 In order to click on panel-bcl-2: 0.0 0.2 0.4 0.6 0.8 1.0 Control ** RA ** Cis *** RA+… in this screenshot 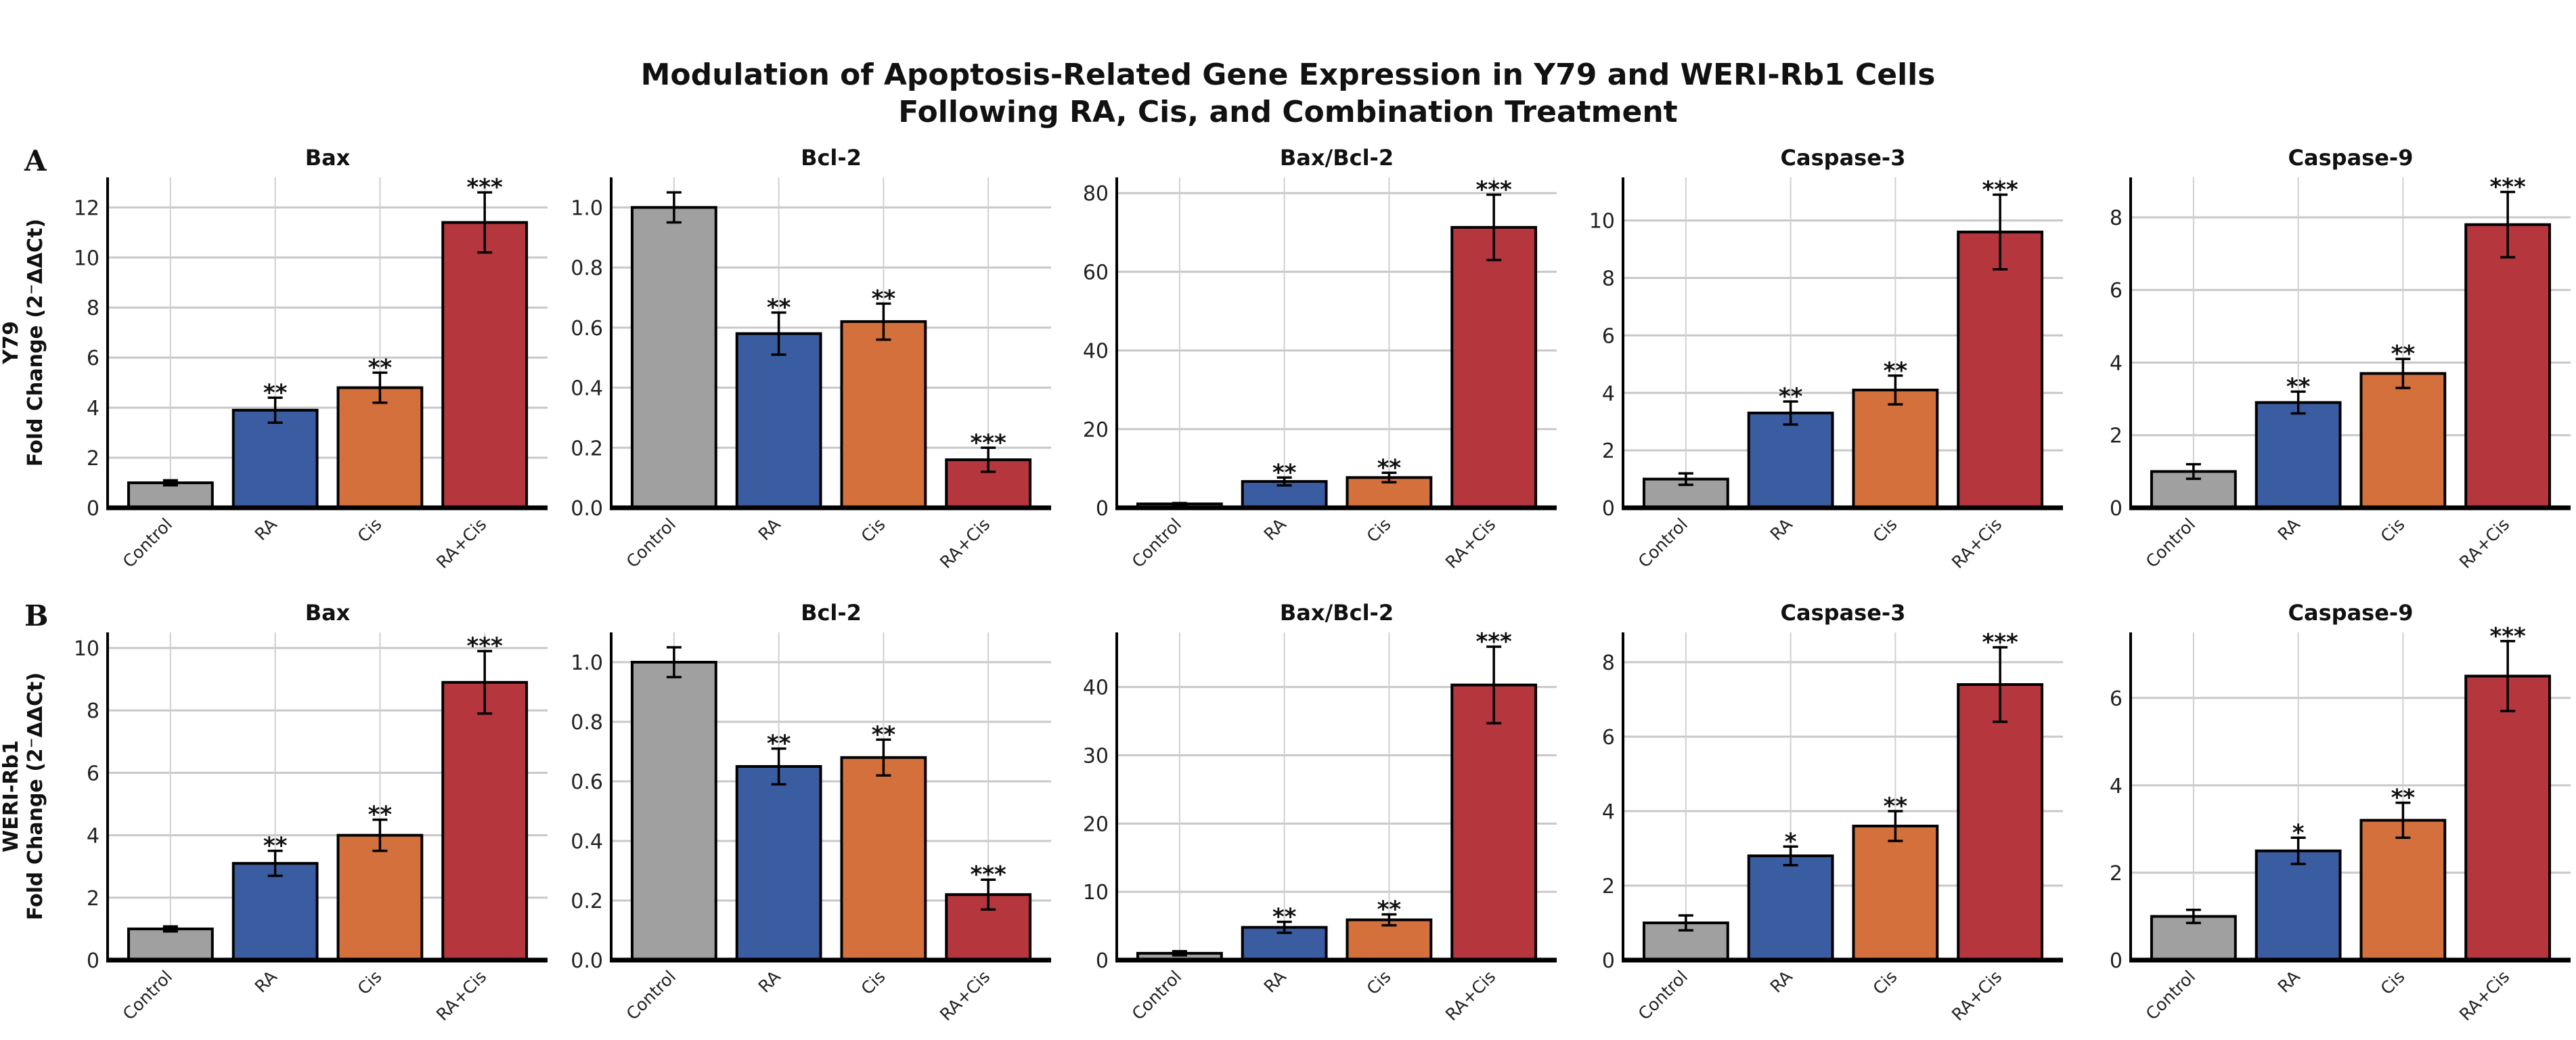, I will do `click(811, 812)`.